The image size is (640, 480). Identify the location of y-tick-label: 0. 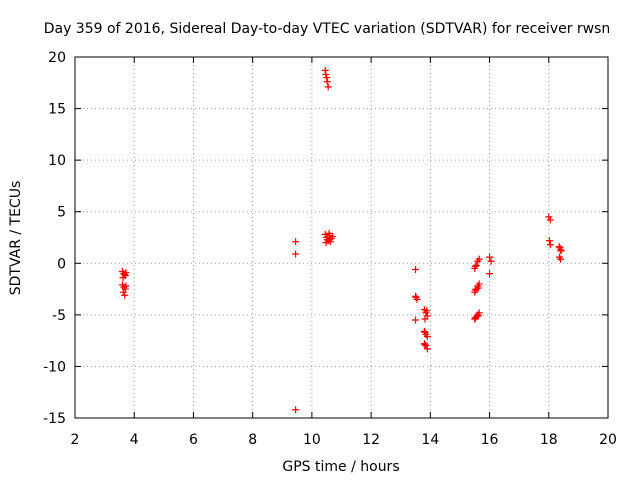
(61, 264).